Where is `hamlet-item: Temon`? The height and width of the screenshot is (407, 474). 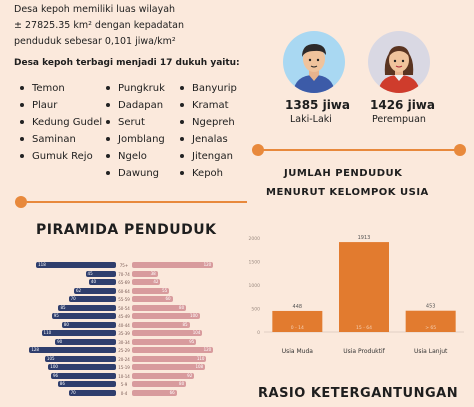
hamlet-item: Temon is located at coordinates (62, 88).